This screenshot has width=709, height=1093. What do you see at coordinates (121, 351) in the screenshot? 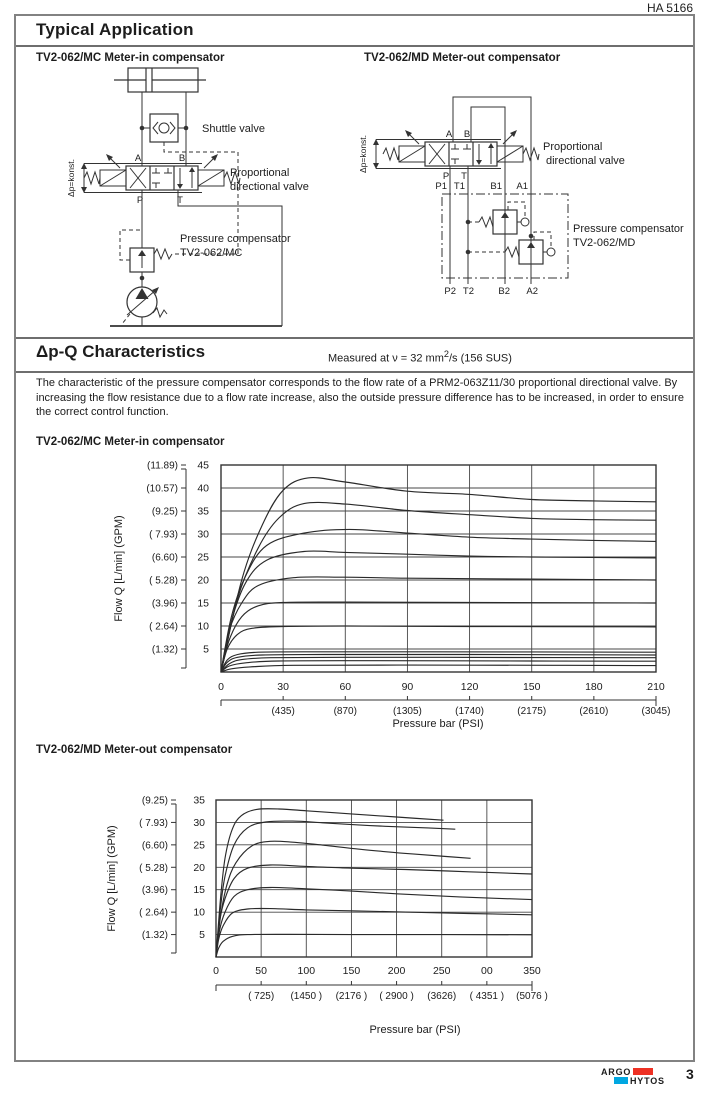
I see `section-title-characteristics: Δp-Q Characteristics` at bounding box center [121, 351].